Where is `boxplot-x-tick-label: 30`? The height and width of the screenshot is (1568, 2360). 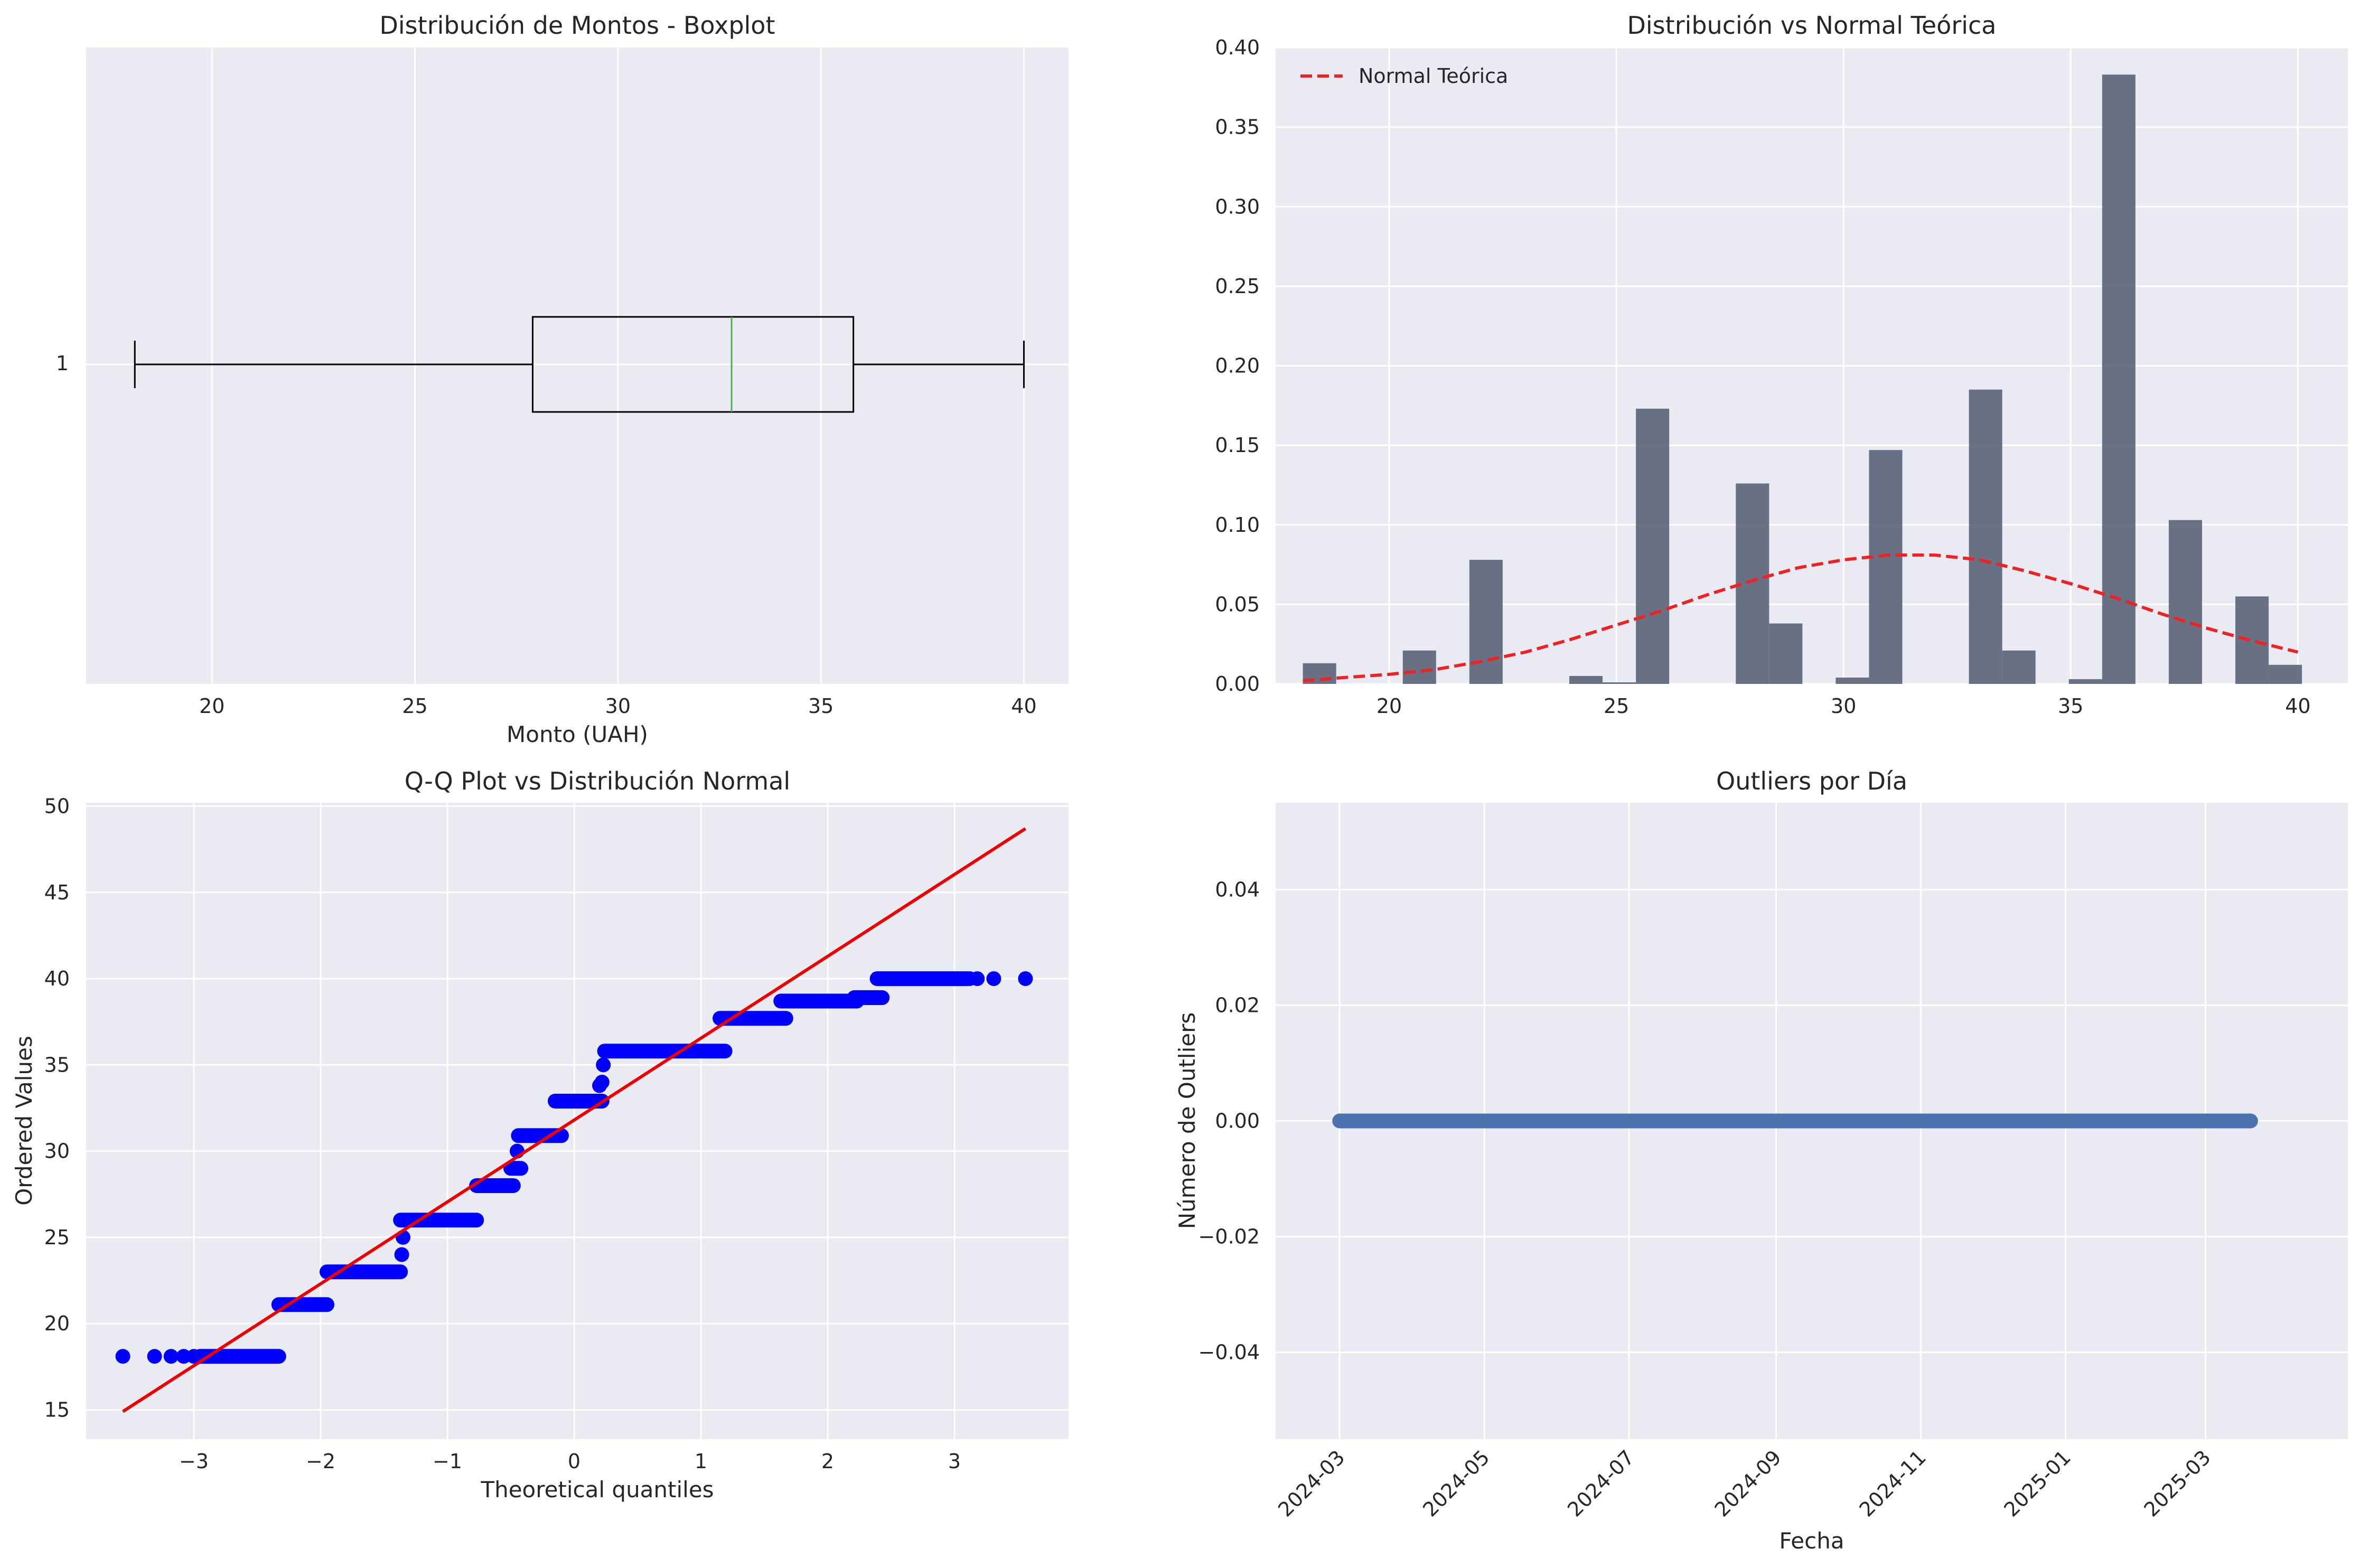
boxplot-x-tick-label: 30 is located at coordinates (618, 706).